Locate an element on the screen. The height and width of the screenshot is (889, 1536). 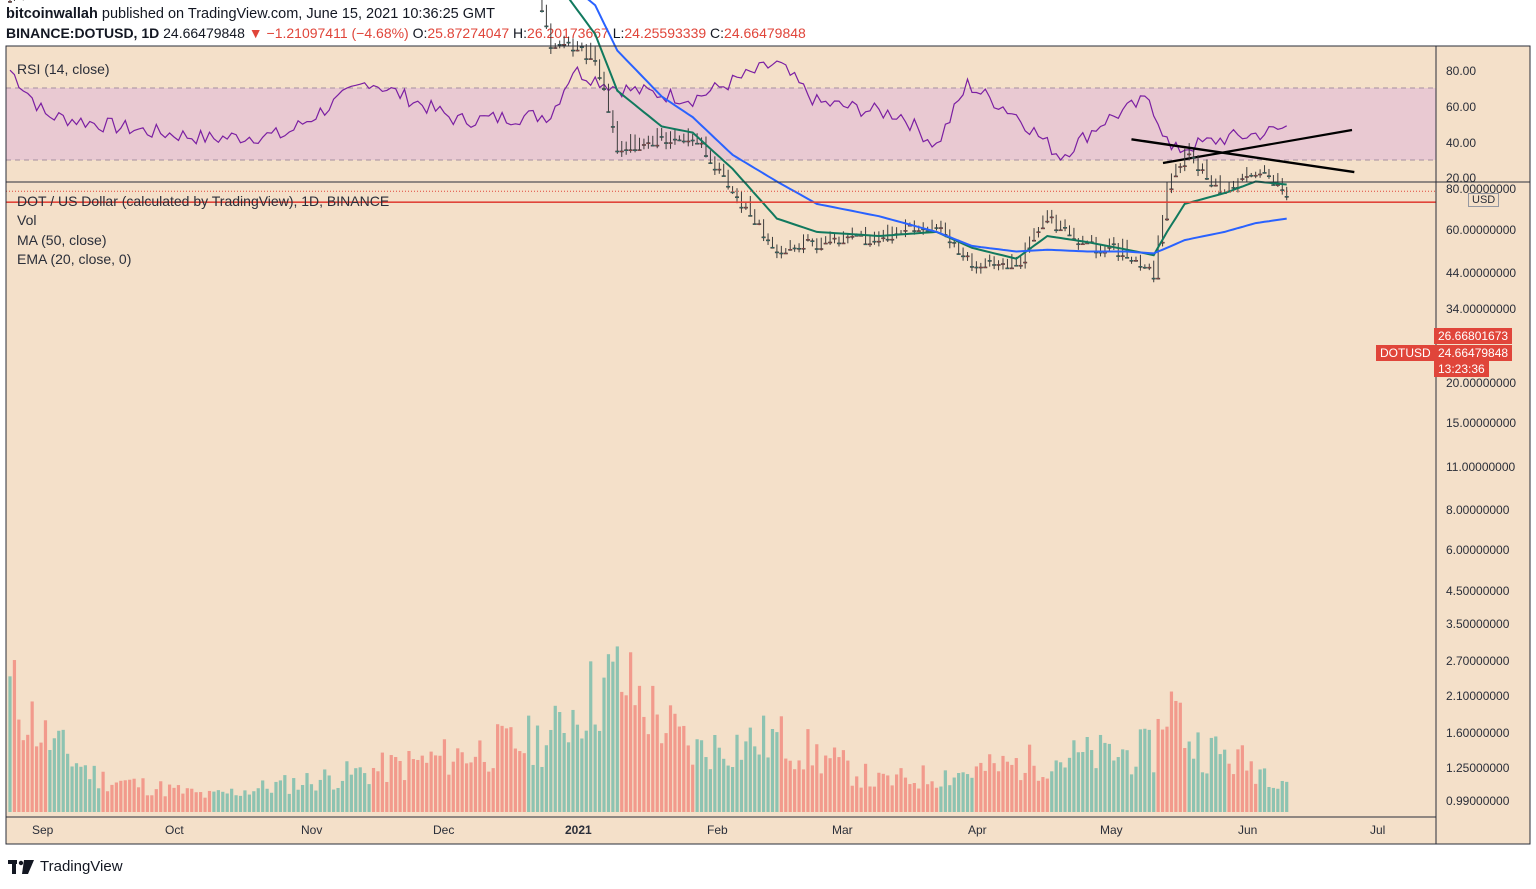
time-tick: Oct is located at coordinates (174, 830).